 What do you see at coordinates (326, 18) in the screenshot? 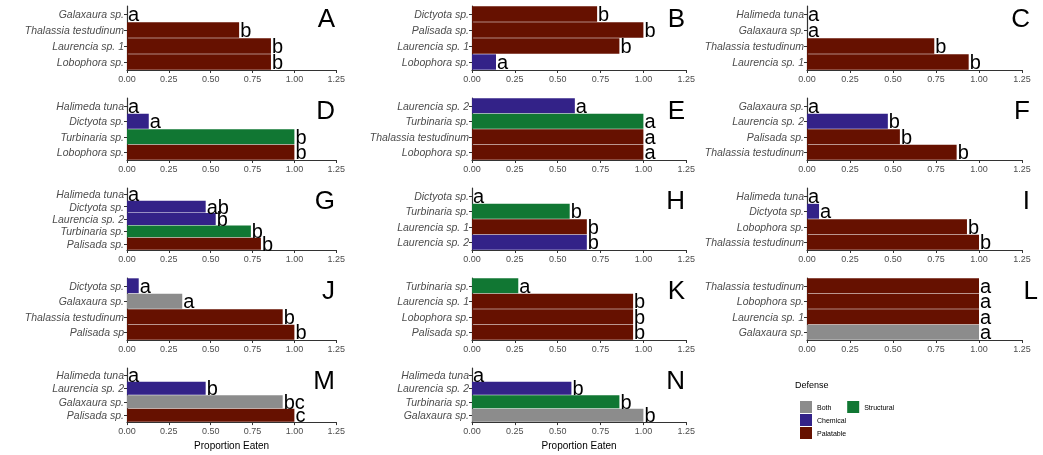
I see `chart-title: A` at bounding box center [326, 18].